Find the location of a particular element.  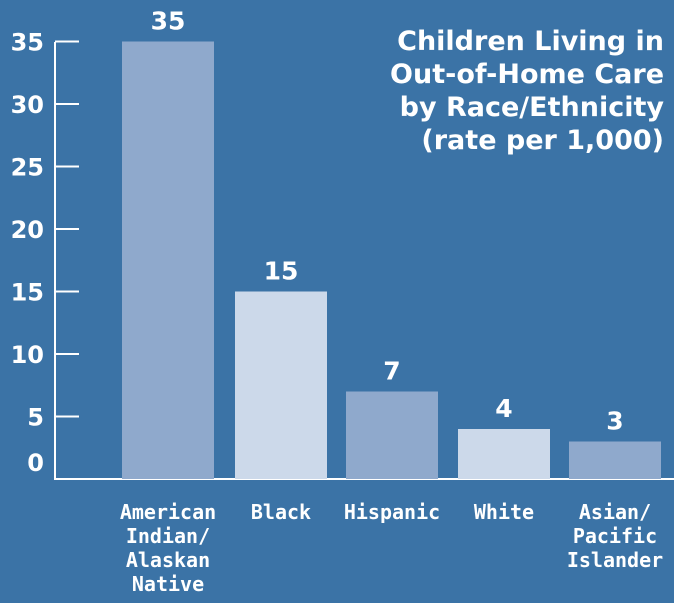

category-label: Alaskan is located at coordinates (168, 560).